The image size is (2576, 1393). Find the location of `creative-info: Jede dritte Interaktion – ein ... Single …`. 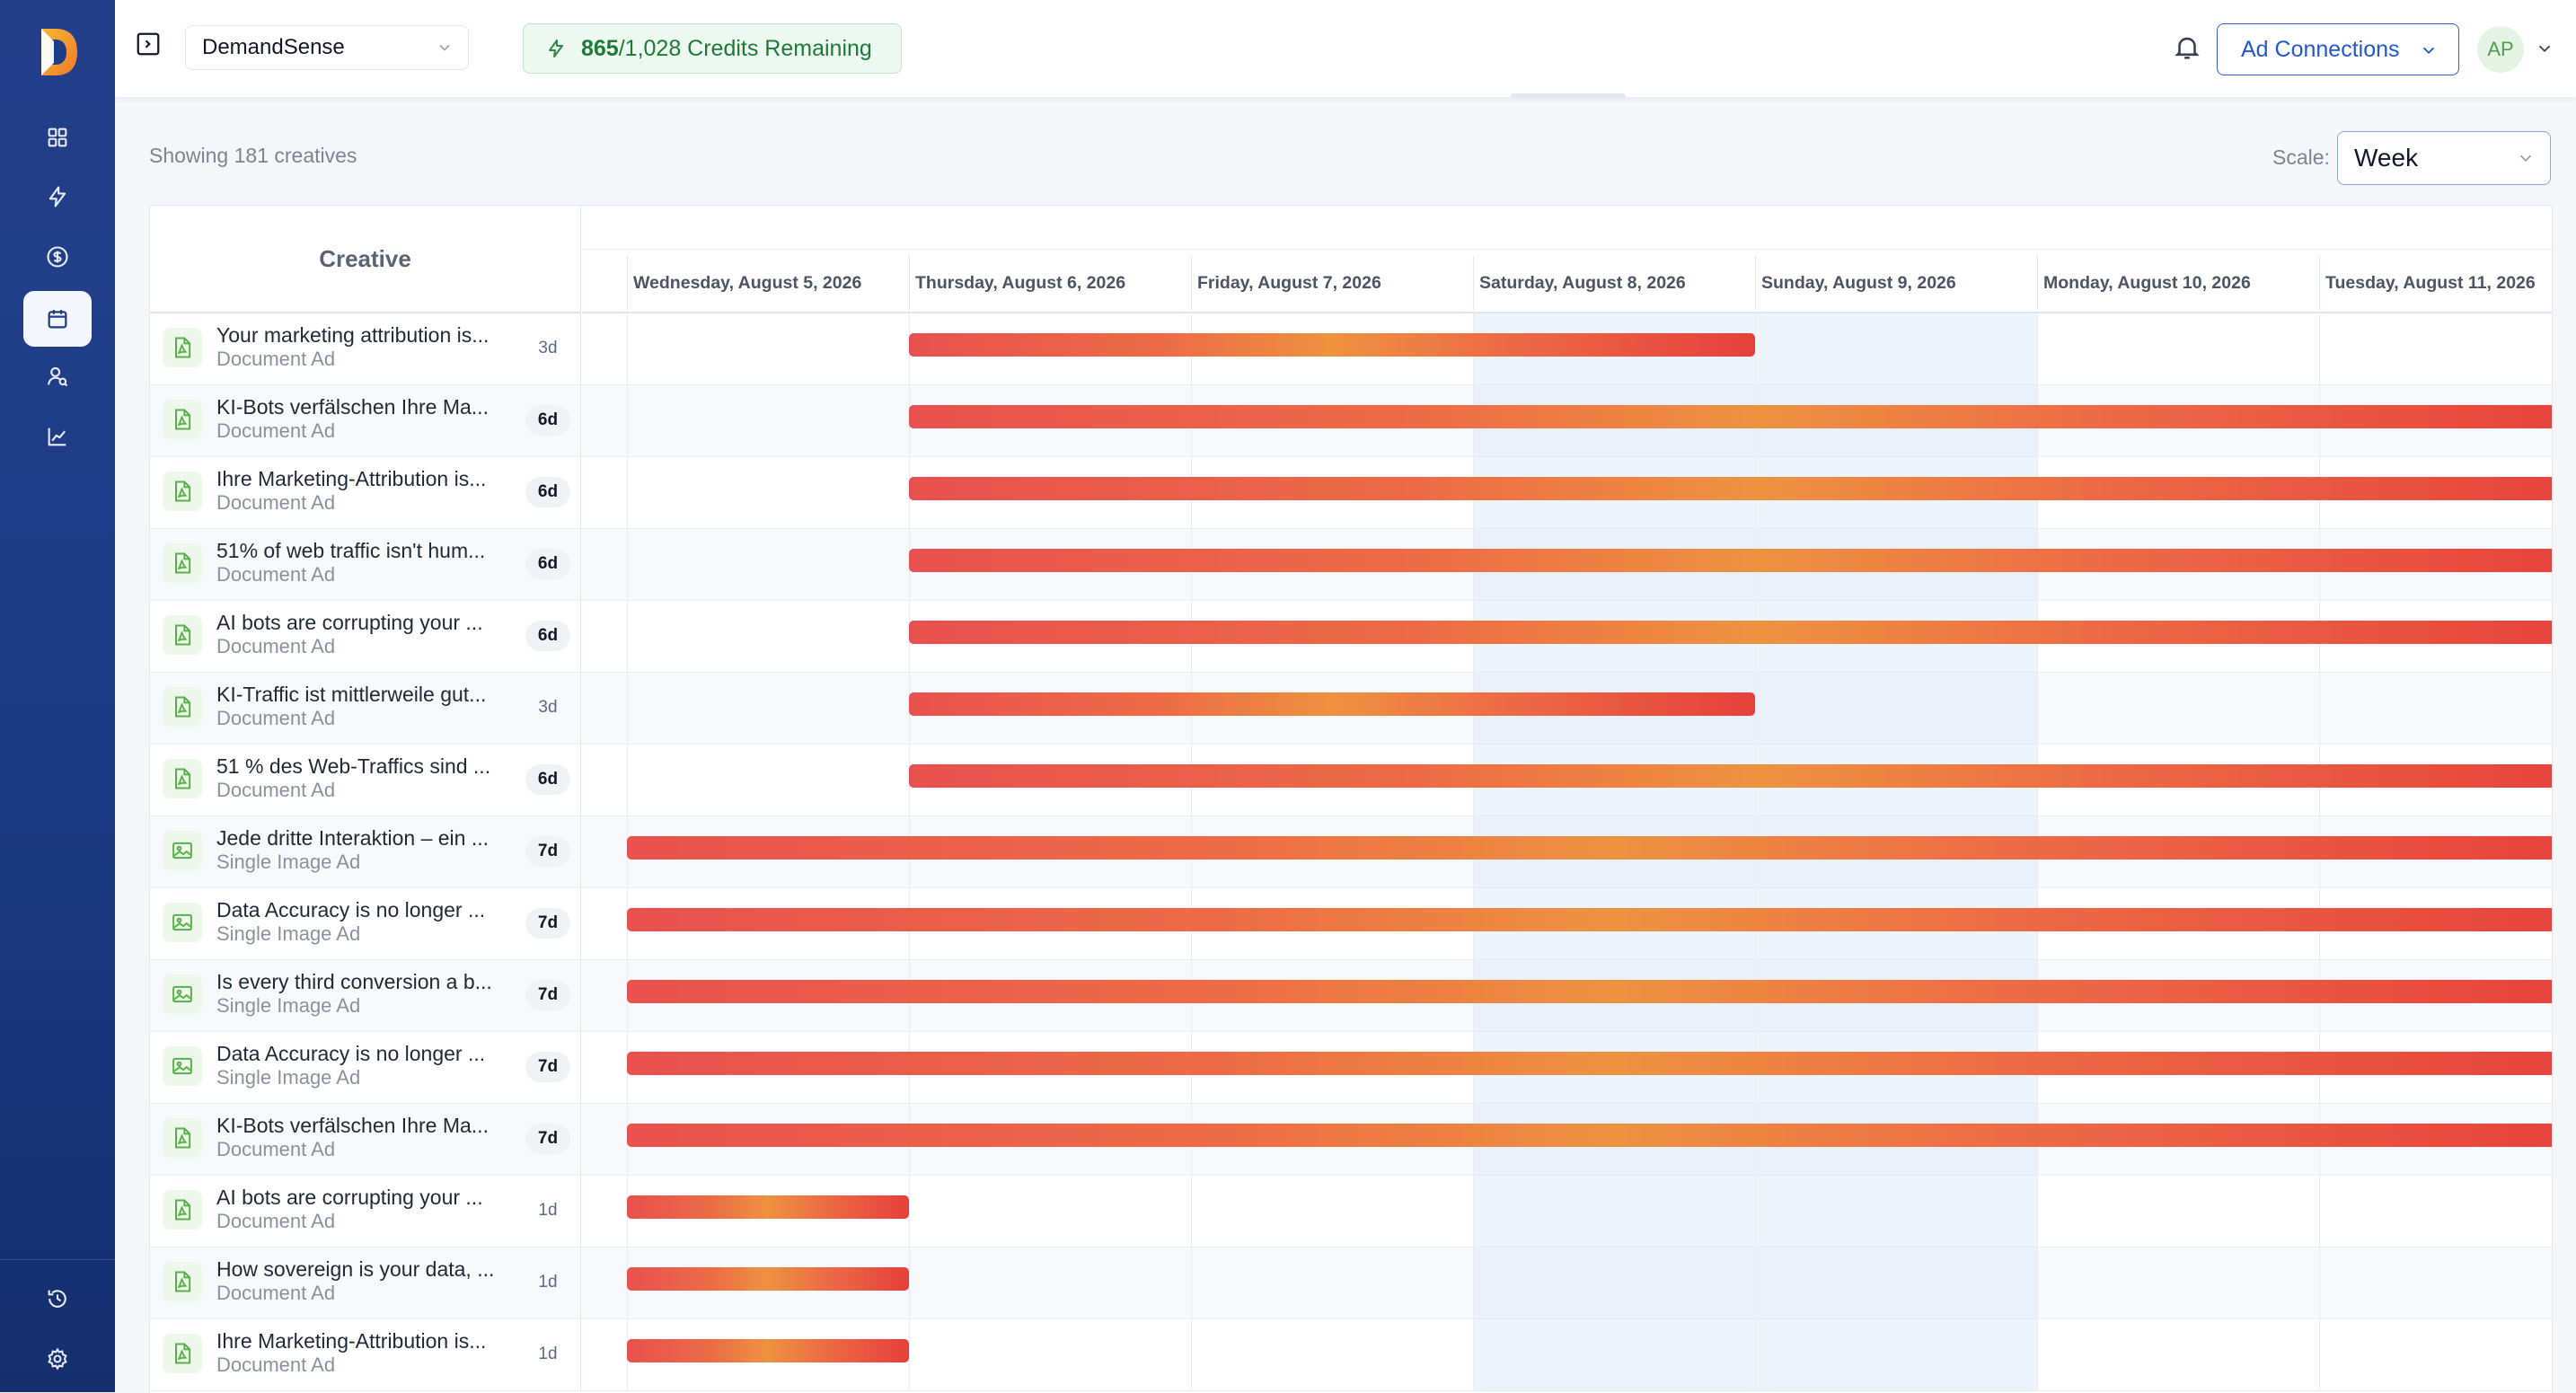

creative-info: Jede dritte Interaktion – ein ... Single … is located at coordinates (365, 852).